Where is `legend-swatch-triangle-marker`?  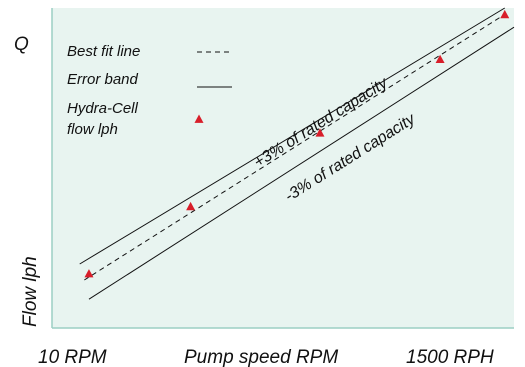 legend-swatch-triangle-marker is located at coordinates (199, 118).